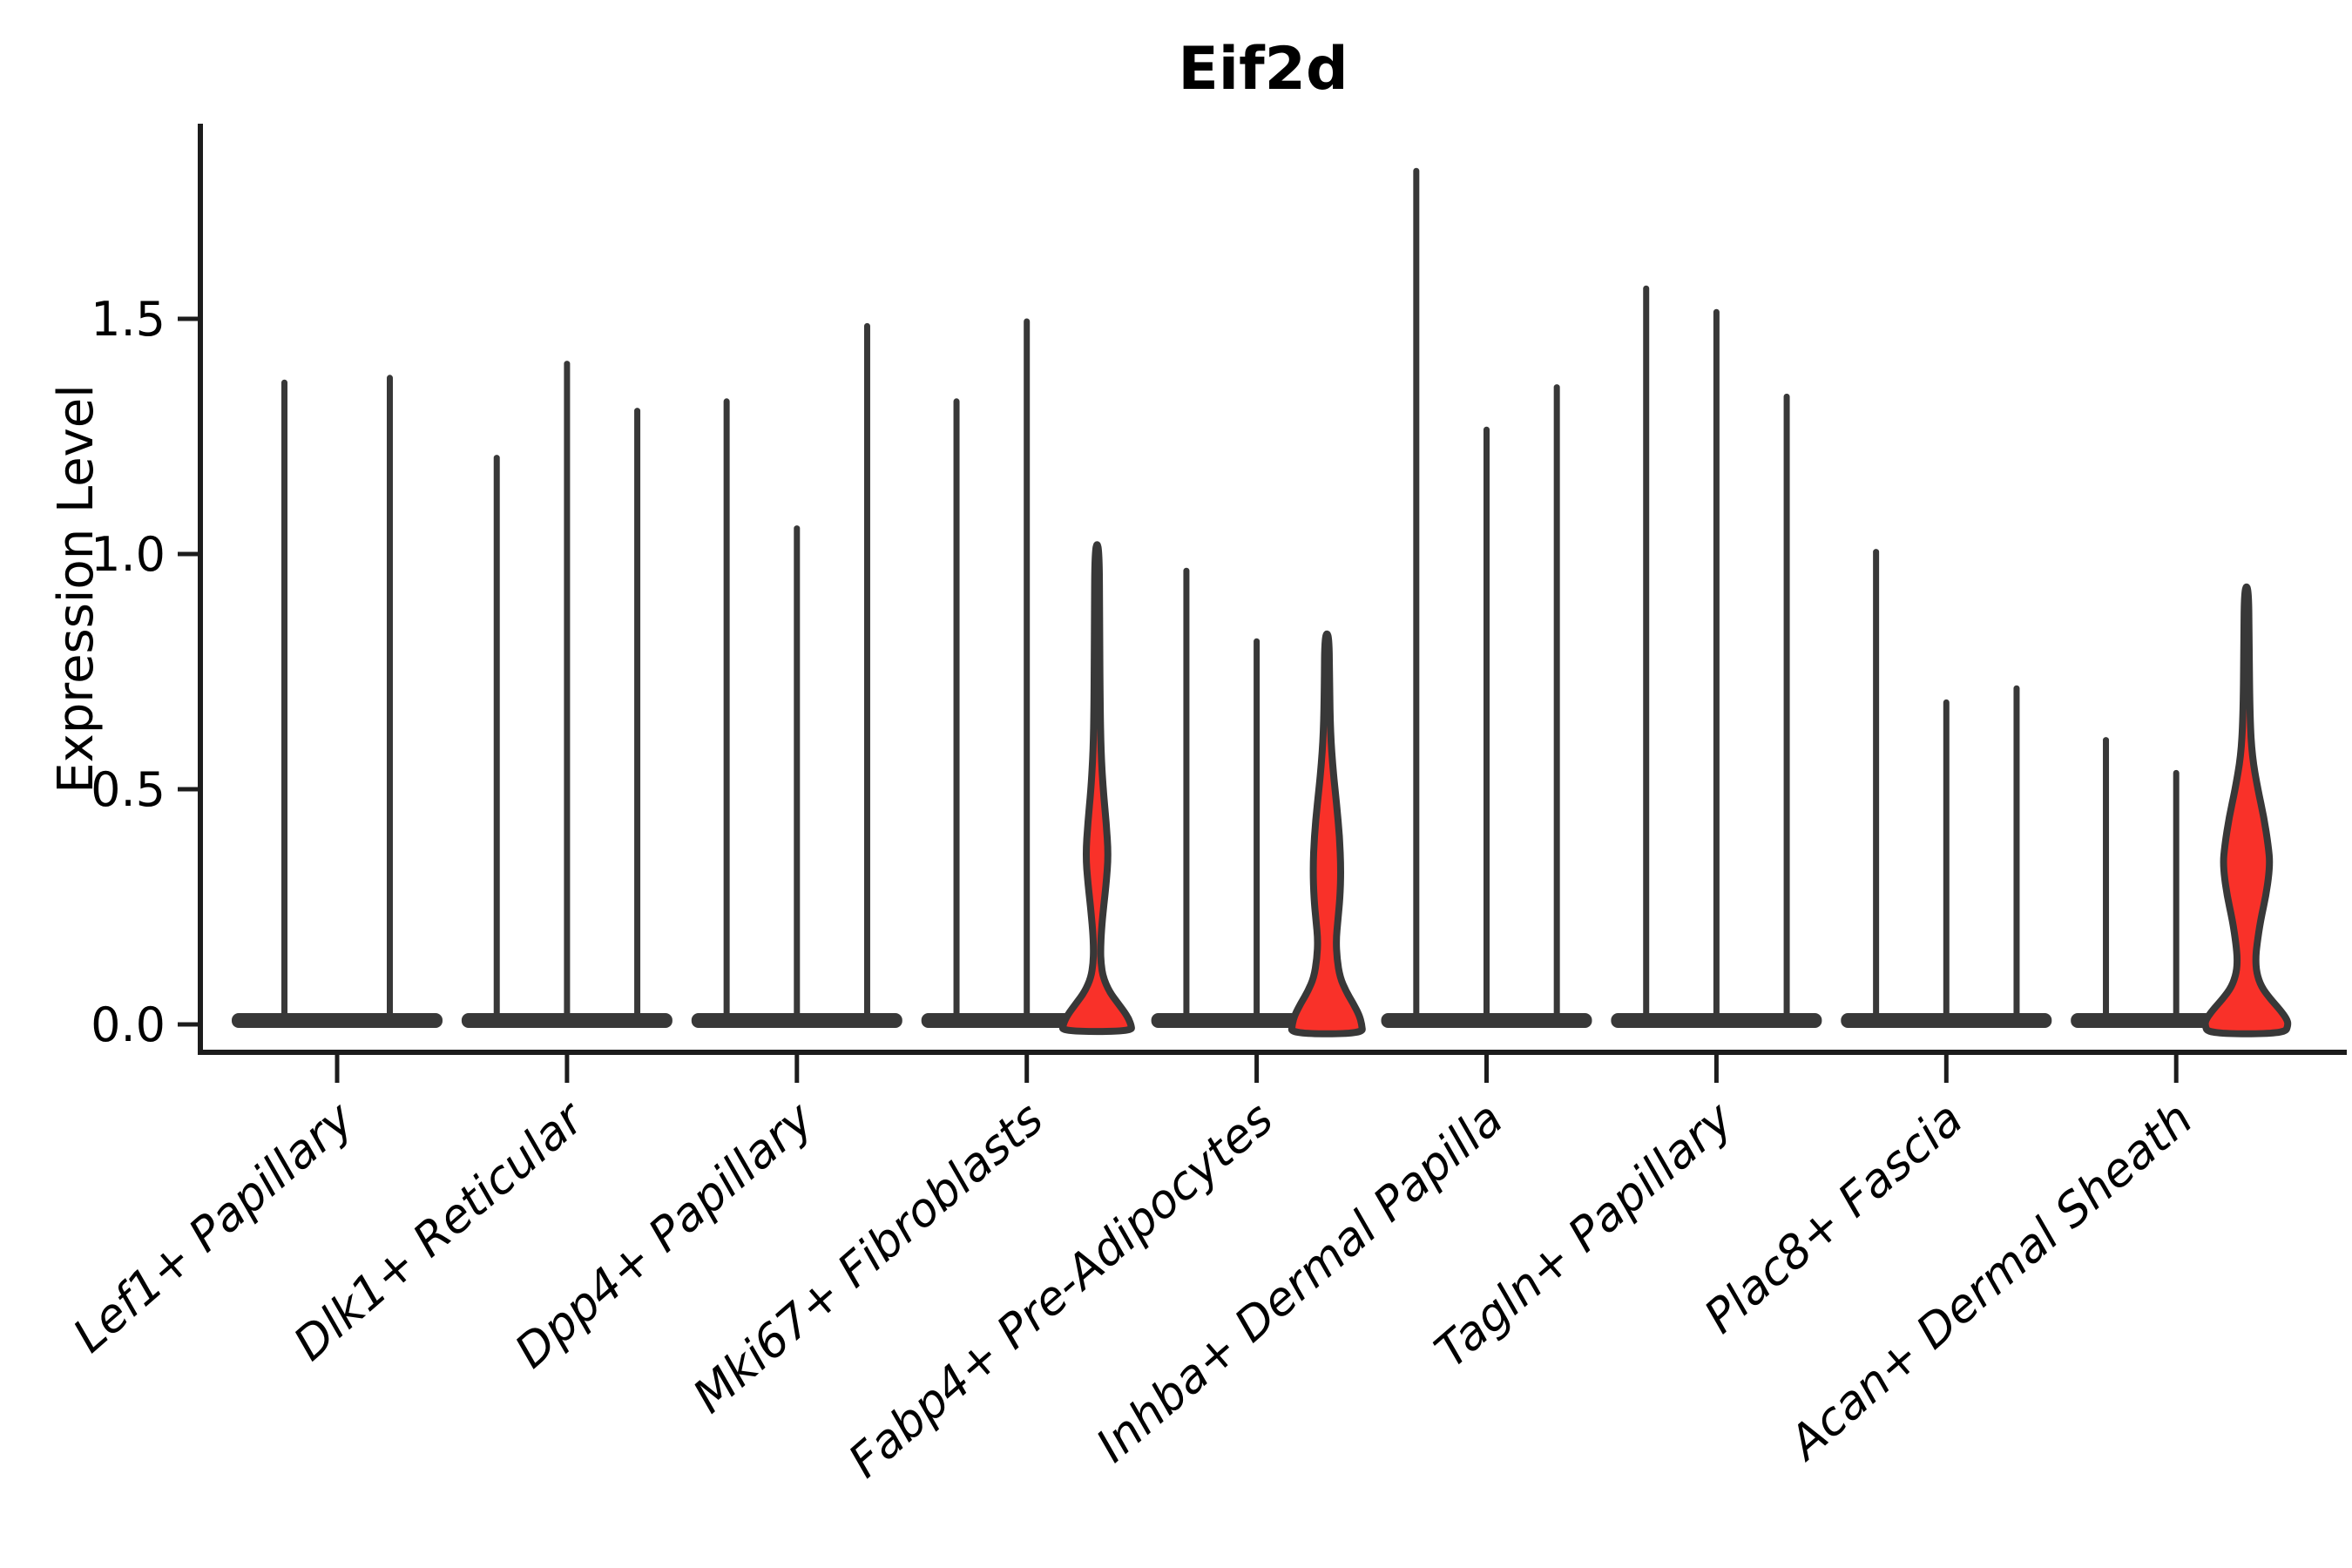 The image size is (2352, 1568). I want to click on y-tick-label: 0.5, so click(129, 790).